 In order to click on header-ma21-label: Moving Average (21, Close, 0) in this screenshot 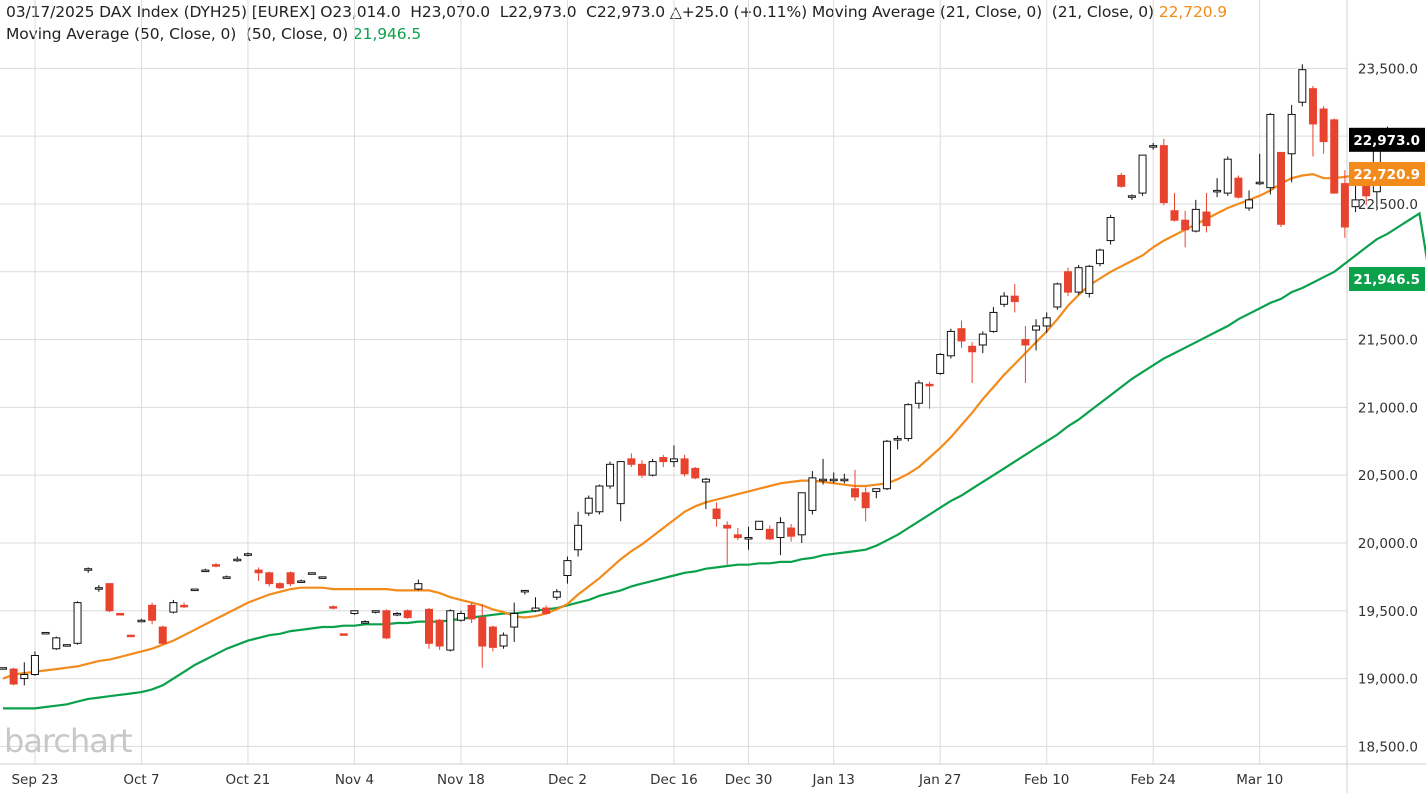, I will do `click(927, 12)`.